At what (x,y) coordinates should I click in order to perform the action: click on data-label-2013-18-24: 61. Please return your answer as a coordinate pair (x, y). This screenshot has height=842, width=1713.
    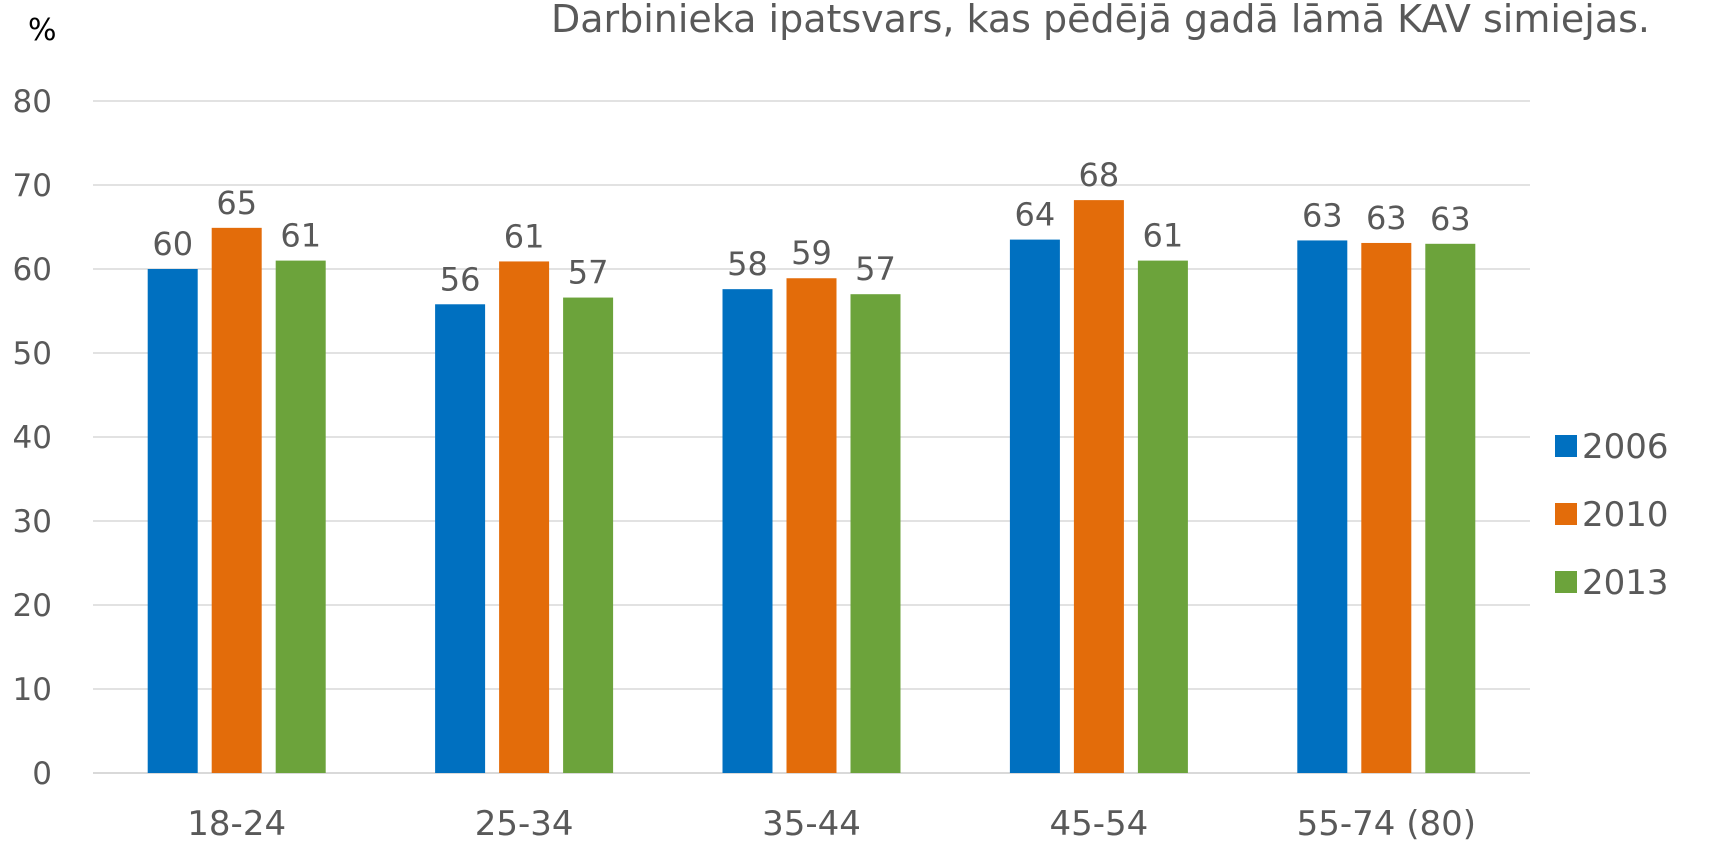
    Looking at the image, I should click on (300, 236).